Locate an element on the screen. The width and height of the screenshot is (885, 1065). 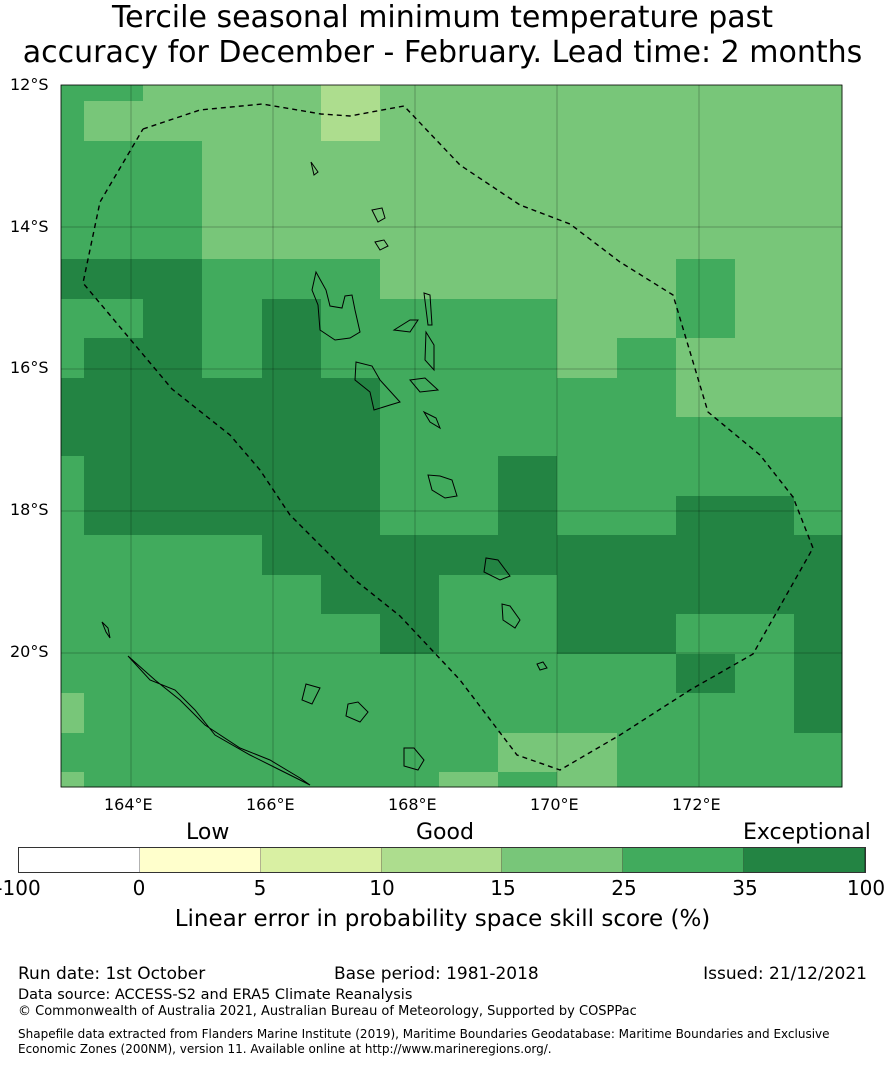
colorbar-tick: 10 is located at coordinates (382, 888).